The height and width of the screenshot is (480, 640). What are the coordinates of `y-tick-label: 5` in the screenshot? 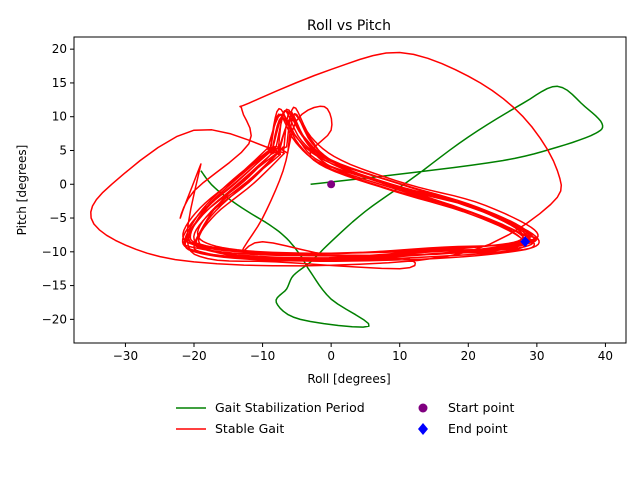 It's located at (63, 150).